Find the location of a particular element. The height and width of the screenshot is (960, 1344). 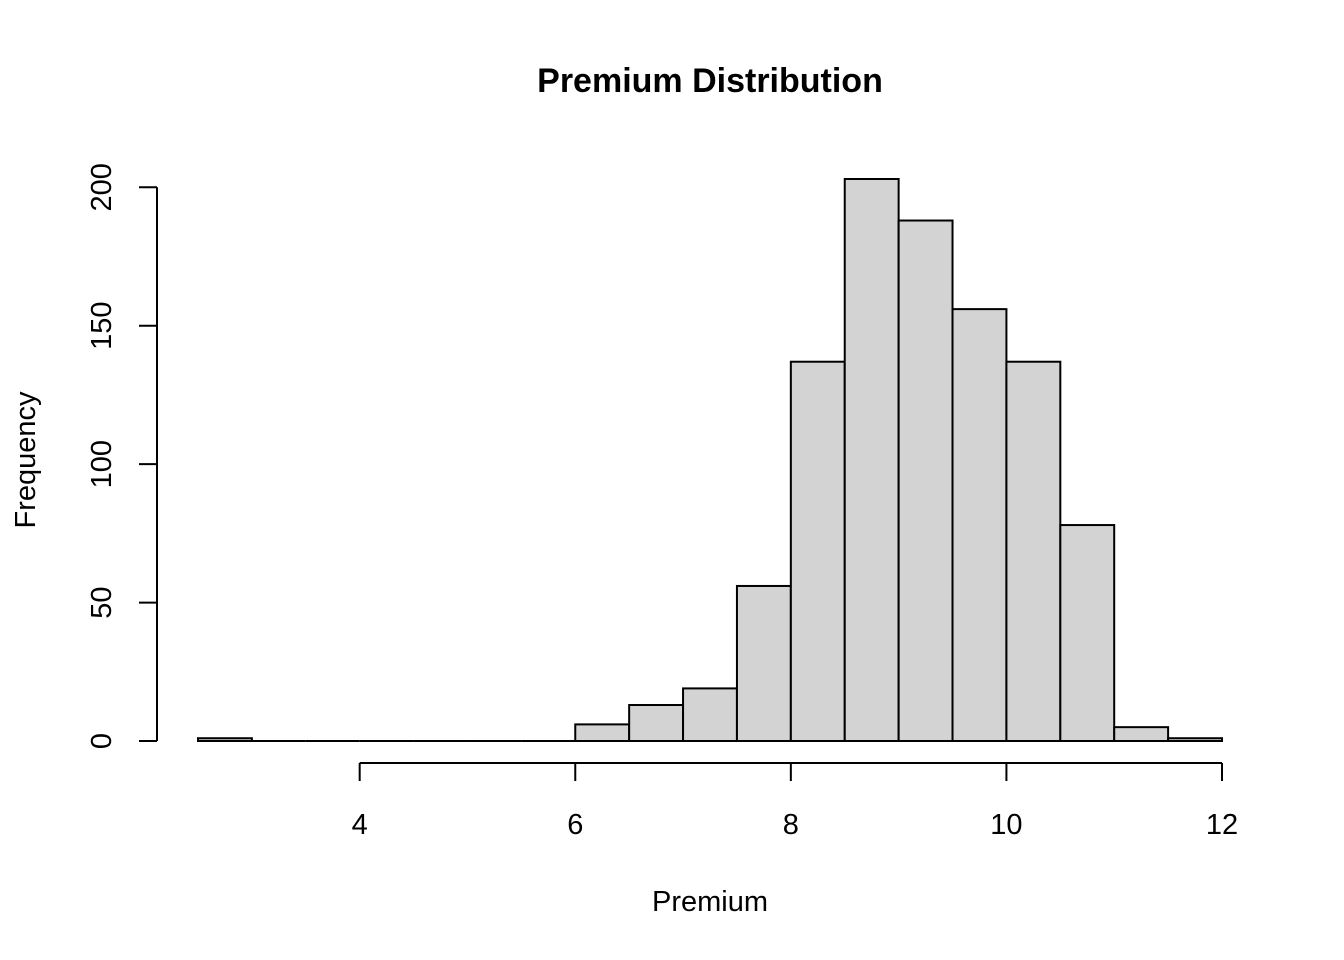

y-axis: 0 50 100 150 200 is located at coordinates (122, 456).